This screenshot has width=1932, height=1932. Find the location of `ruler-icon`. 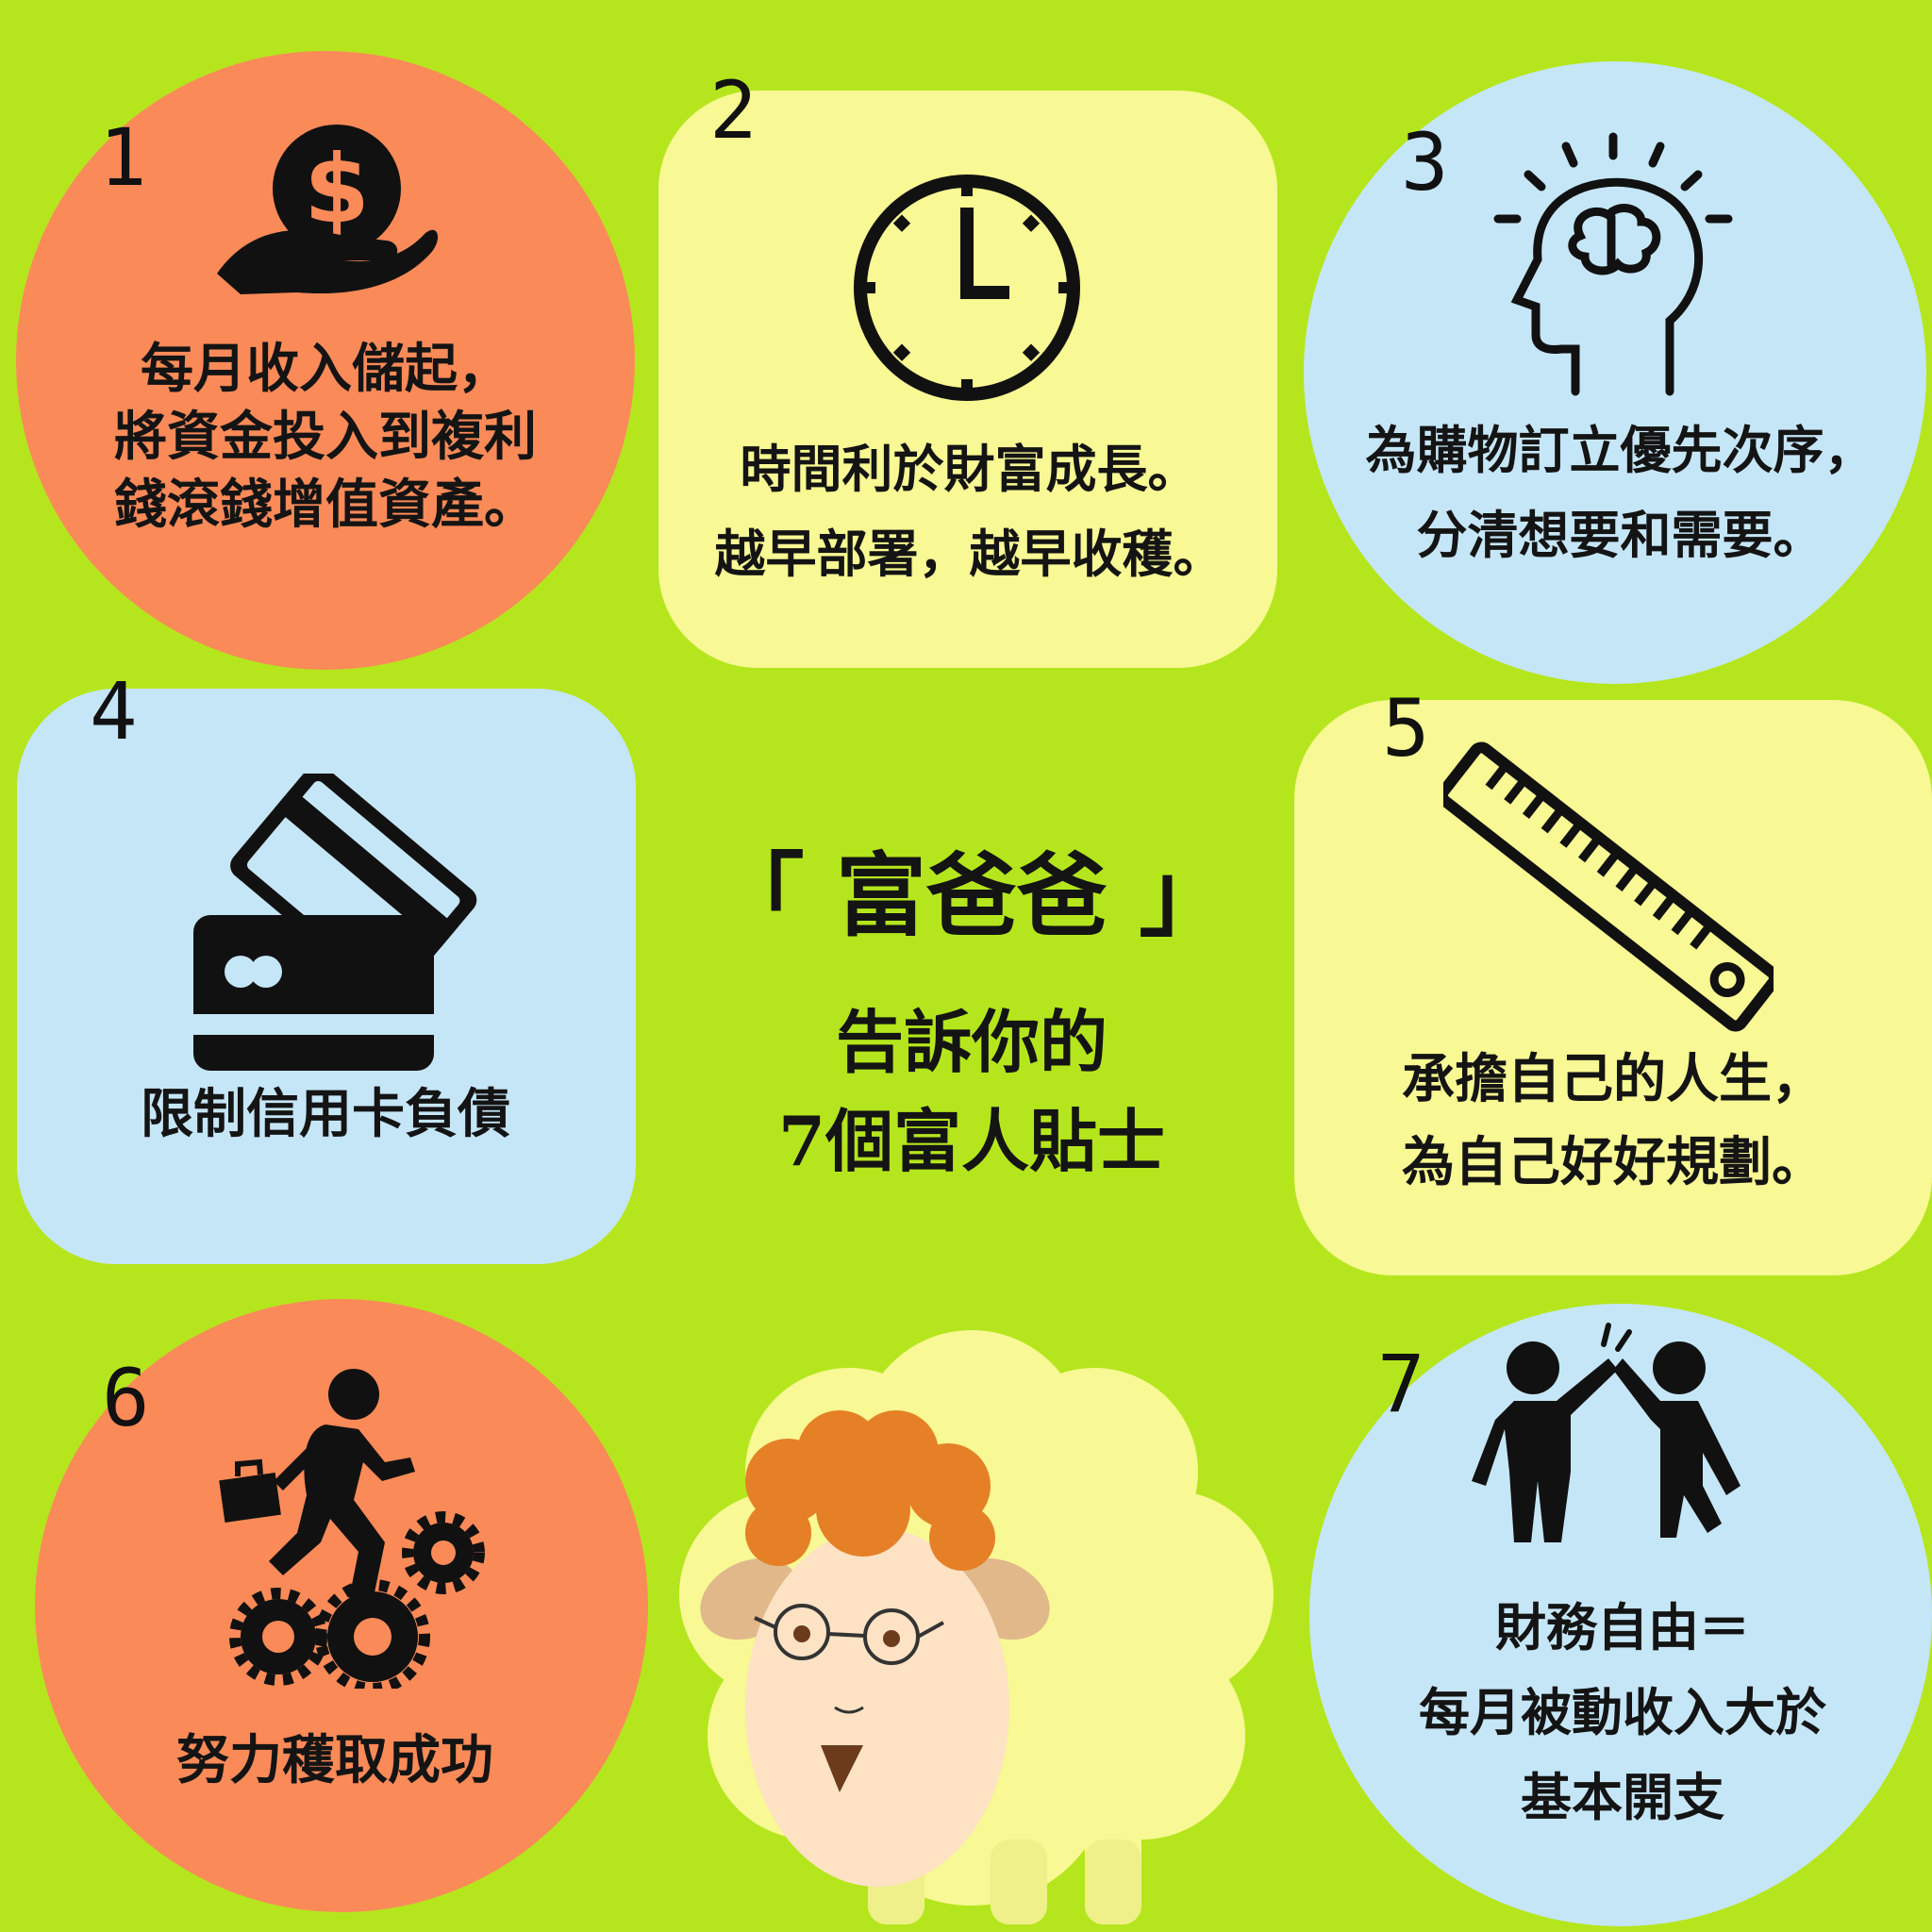

ruler-icon is located at coordinates (1608, 887).